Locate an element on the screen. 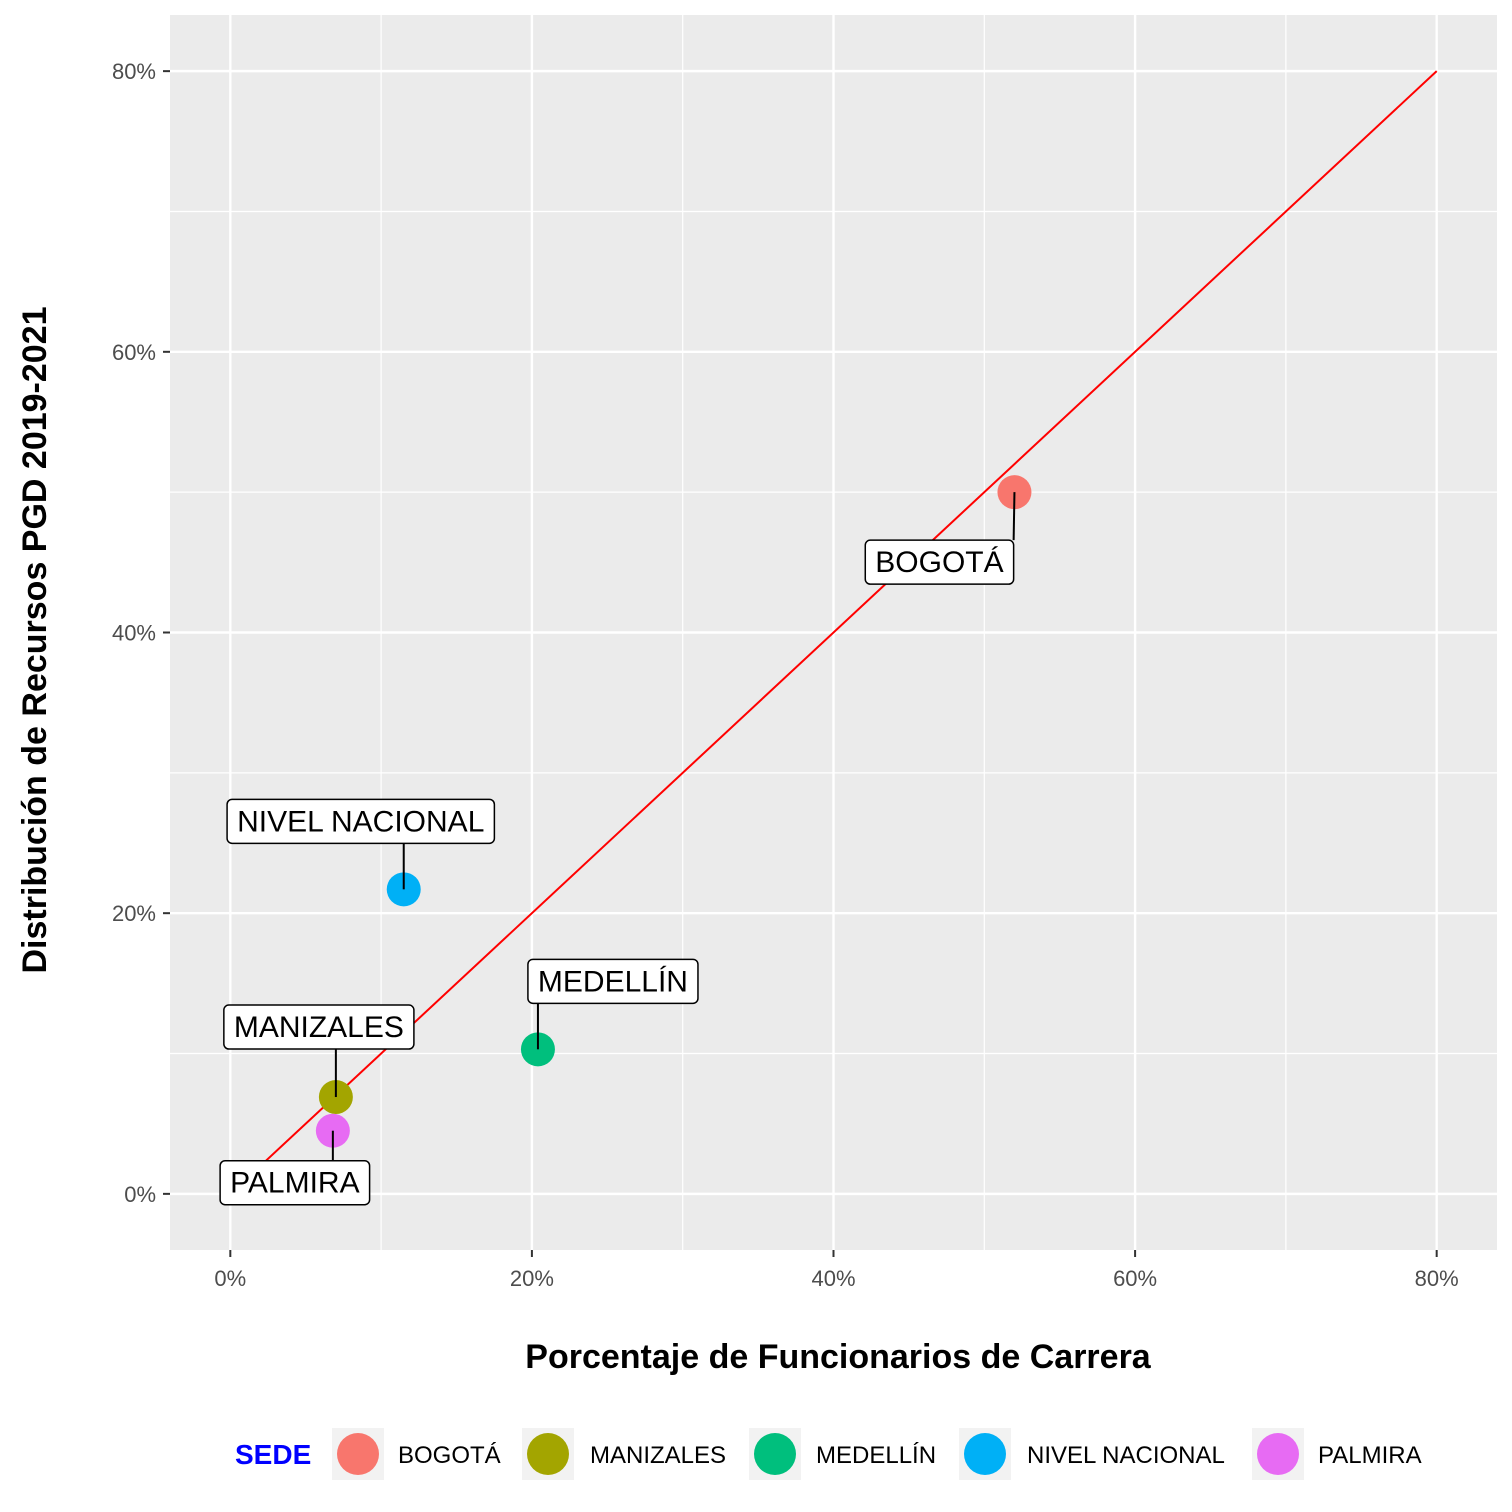  y-tick-label: 40% is located at coordinates (134, 633).